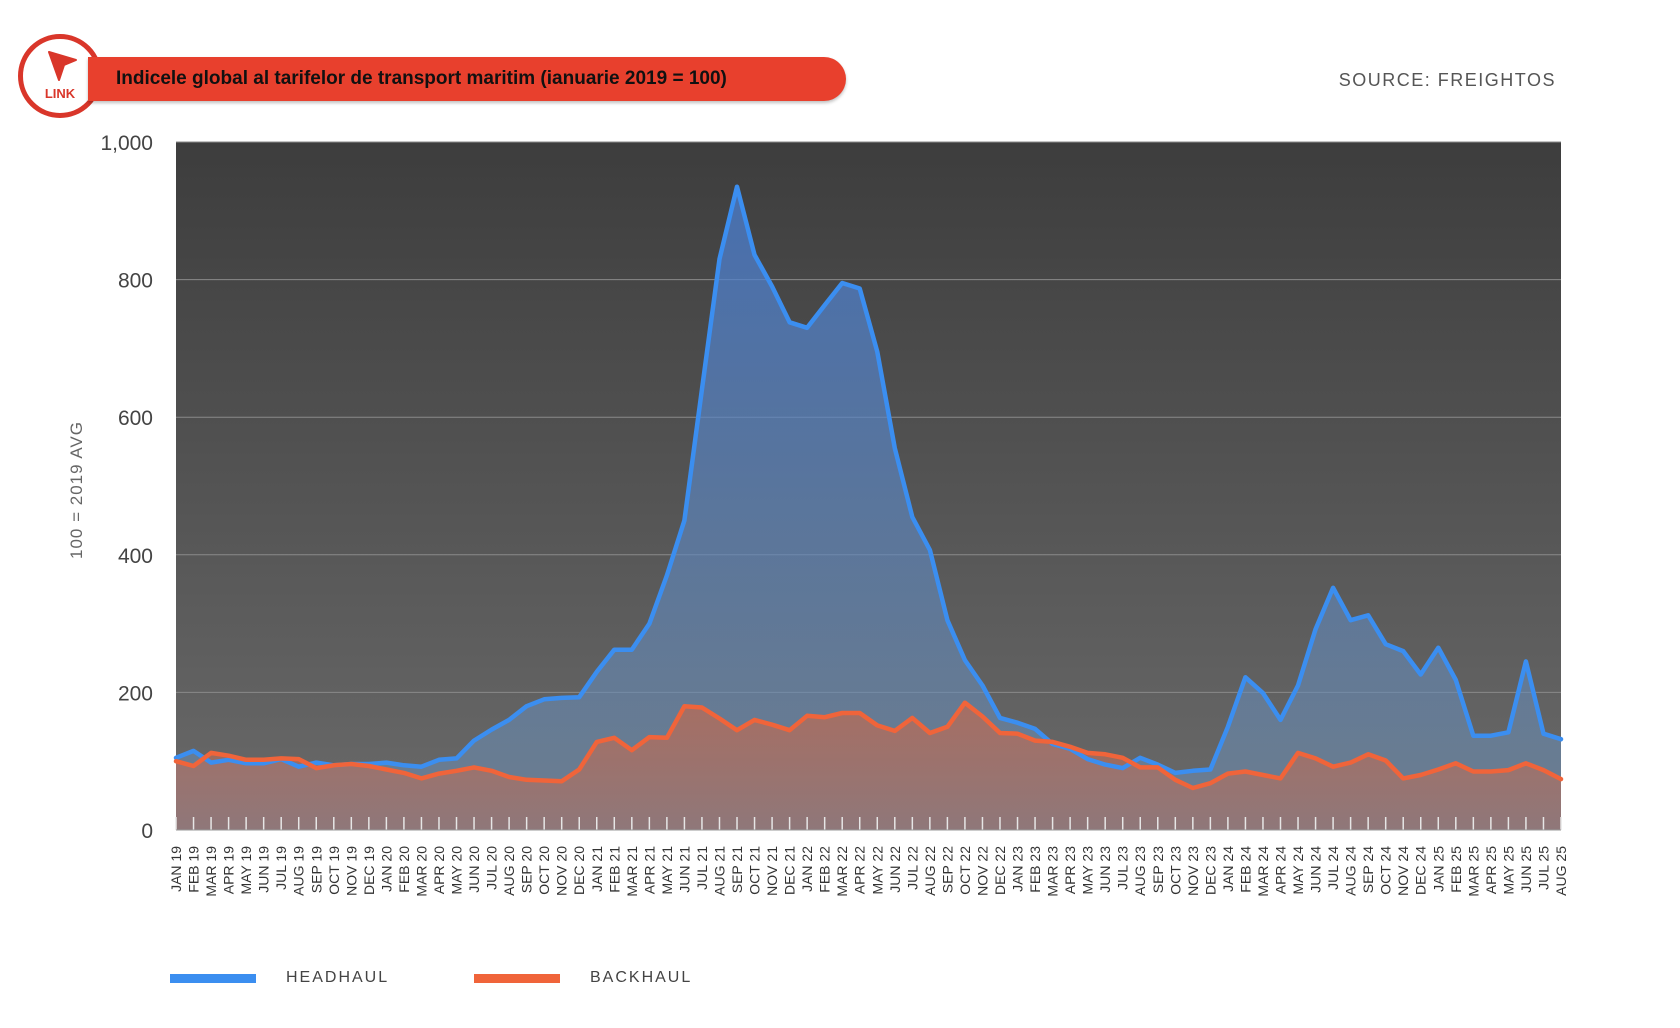 The image size is (1680, 1028). What do you see at coordinates (1543, 868) in the screenshot?
I see `x-tick-label: JUL 25` at bounding box center [1543, 868].